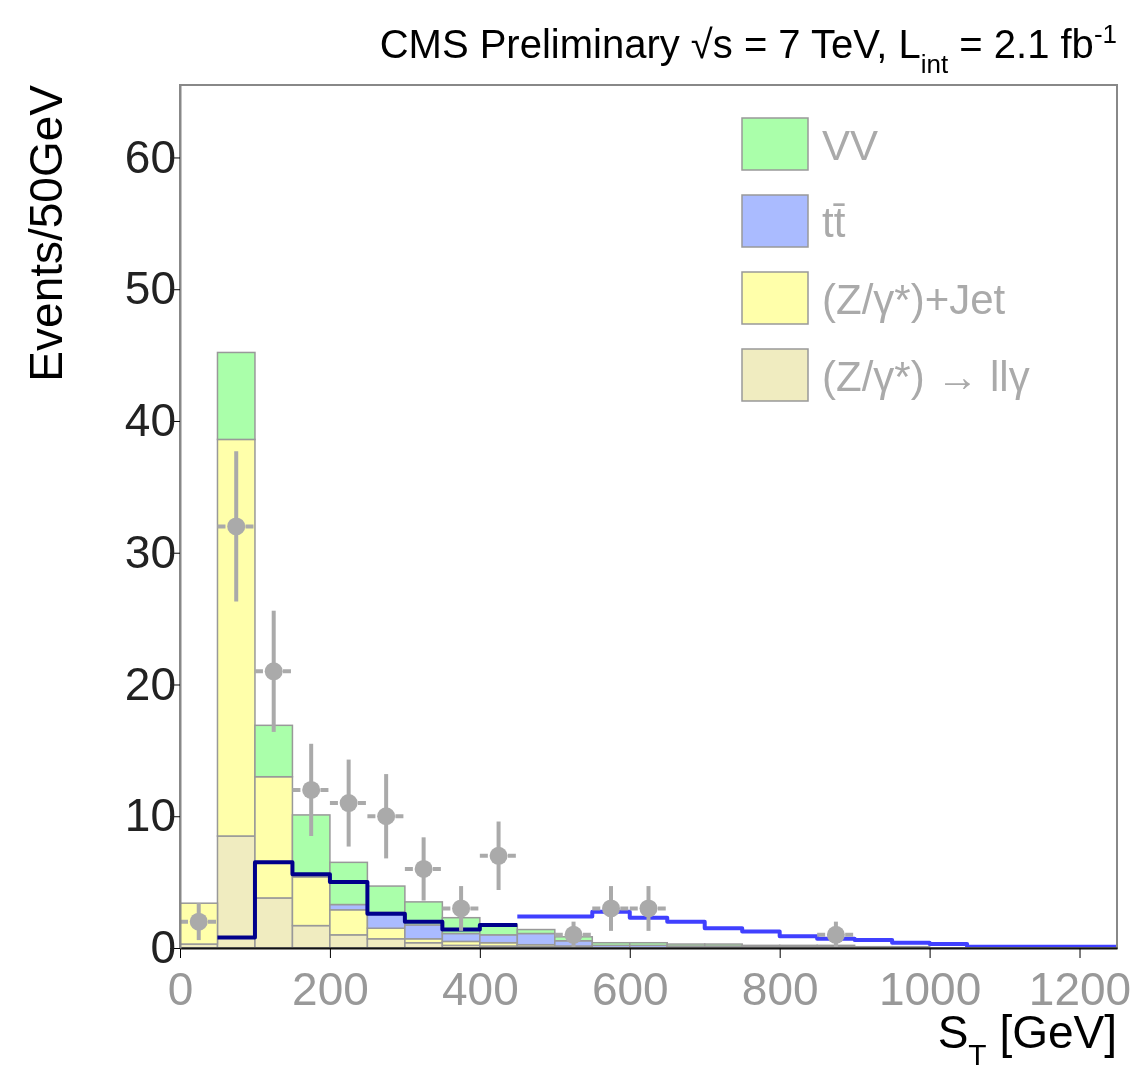  I want to click on y-tick-label: 20, so click(150, 683).